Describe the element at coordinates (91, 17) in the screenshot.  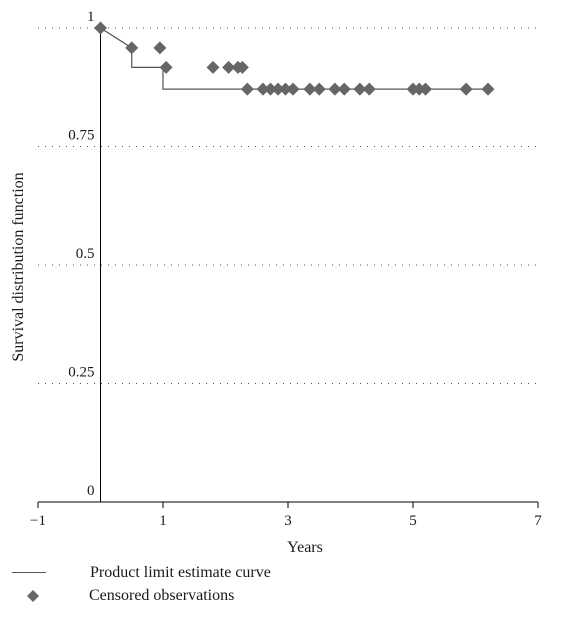
I see `y-tick-label-4: 1` at that location.